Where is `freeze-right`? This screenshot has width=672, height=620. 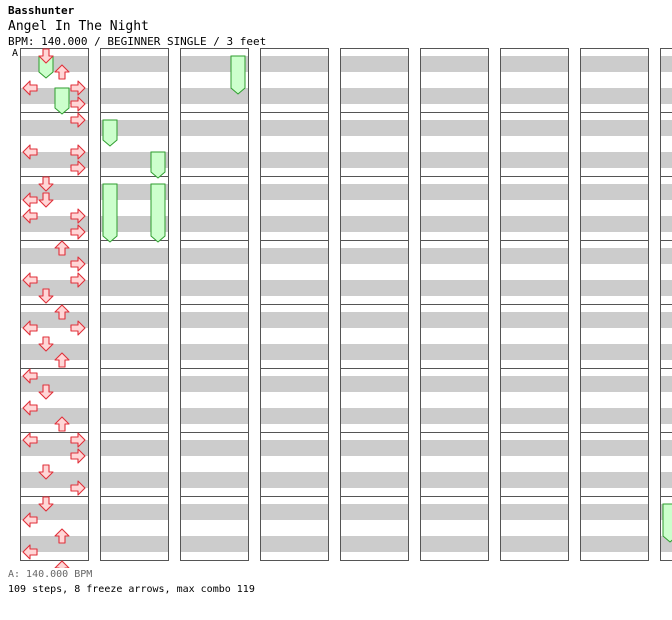 freeze-right is located at coordinates (238, 75).